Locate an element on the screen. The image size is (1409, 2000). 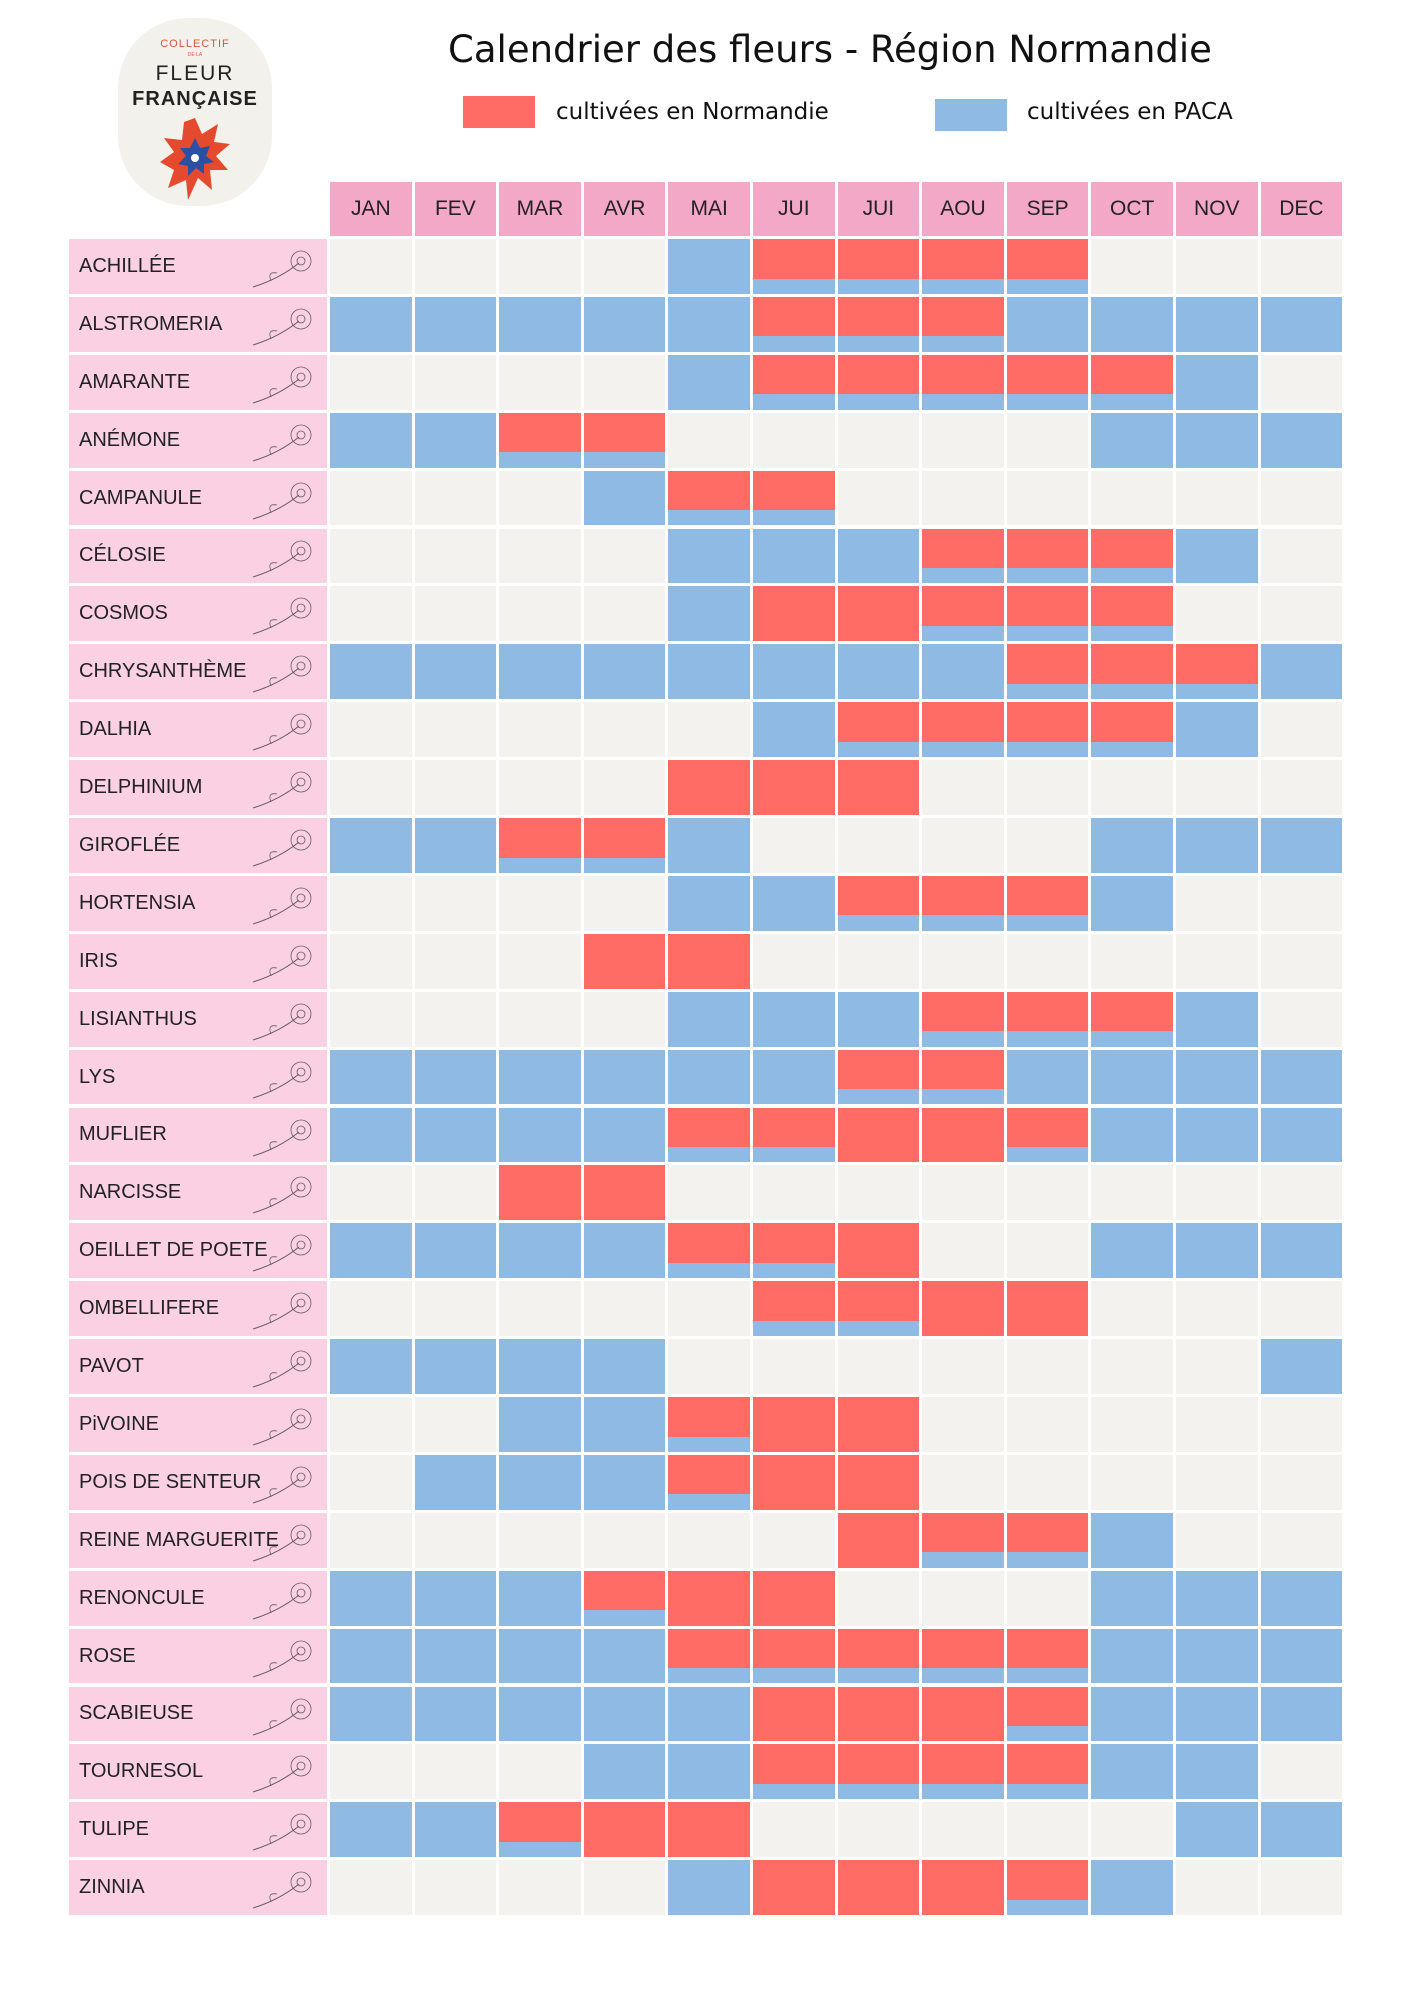
flower-label: NARCISSE is located at coordinates (198, 1193).